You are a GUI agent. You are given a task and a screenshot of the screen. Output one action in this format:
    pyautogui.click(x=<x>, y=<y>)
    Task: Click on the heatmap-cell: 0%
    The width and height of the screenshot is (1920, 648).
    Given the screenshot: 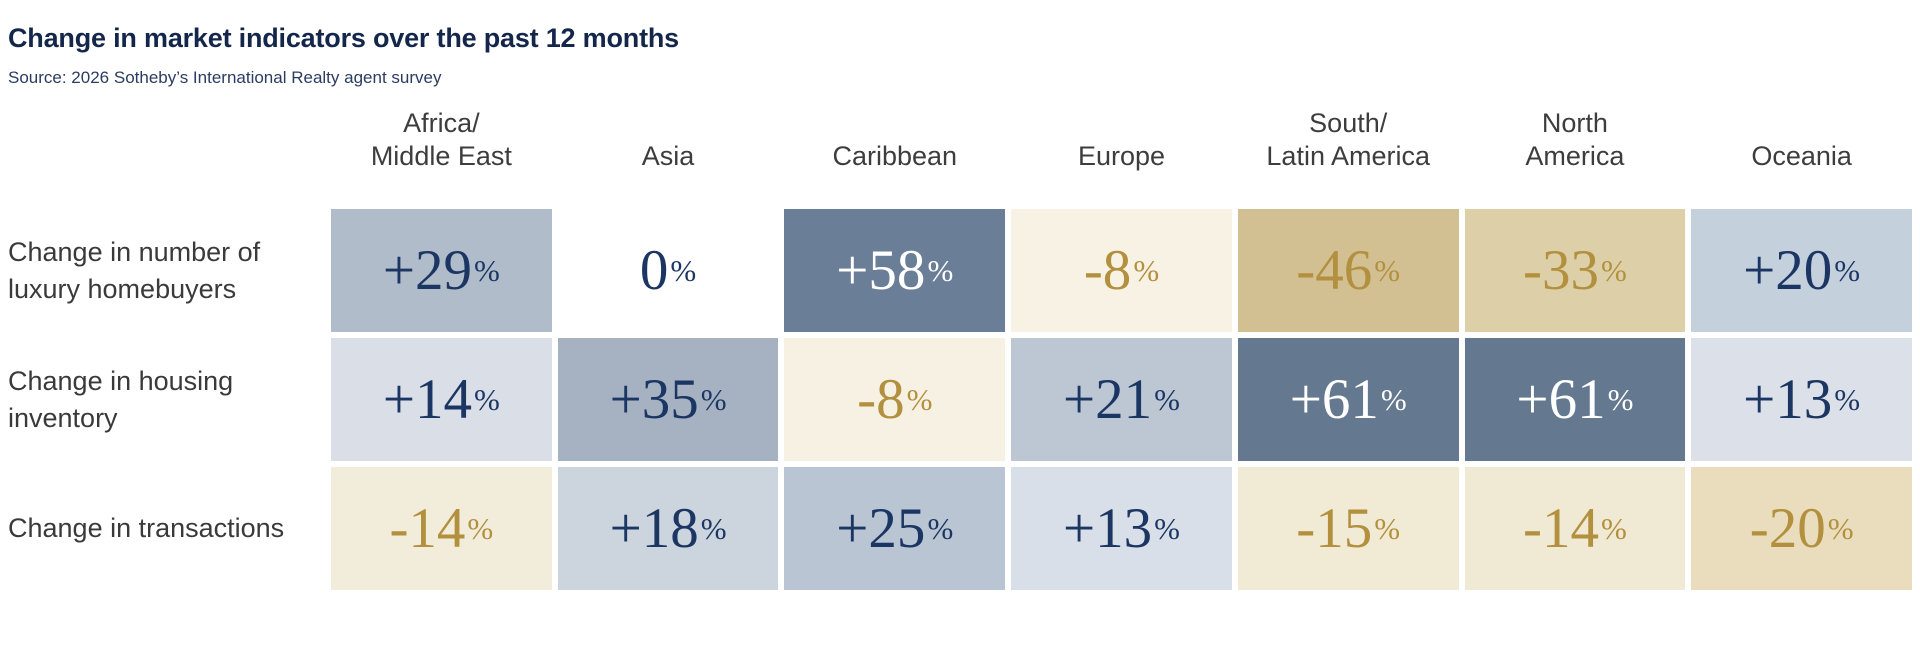 What is the action you would take?
    pyautogui.click(x=668, y=270)
    